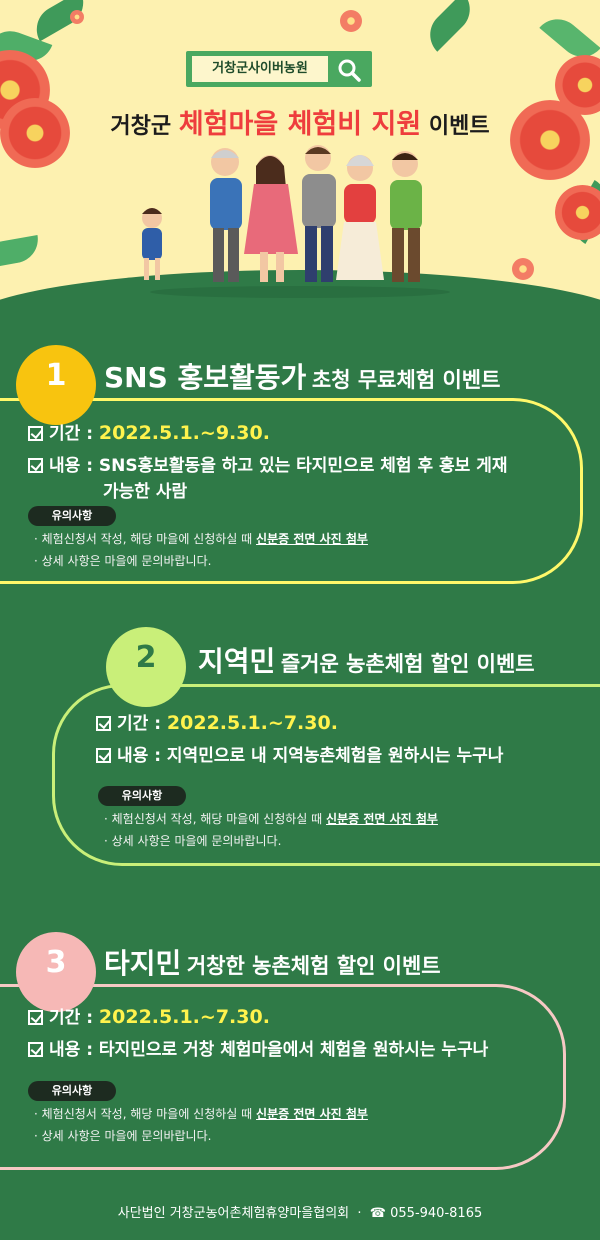  Describe the element at coordinates (237, 661) in the screenshot. I see `section-title-big-2: 지역민` at that location.